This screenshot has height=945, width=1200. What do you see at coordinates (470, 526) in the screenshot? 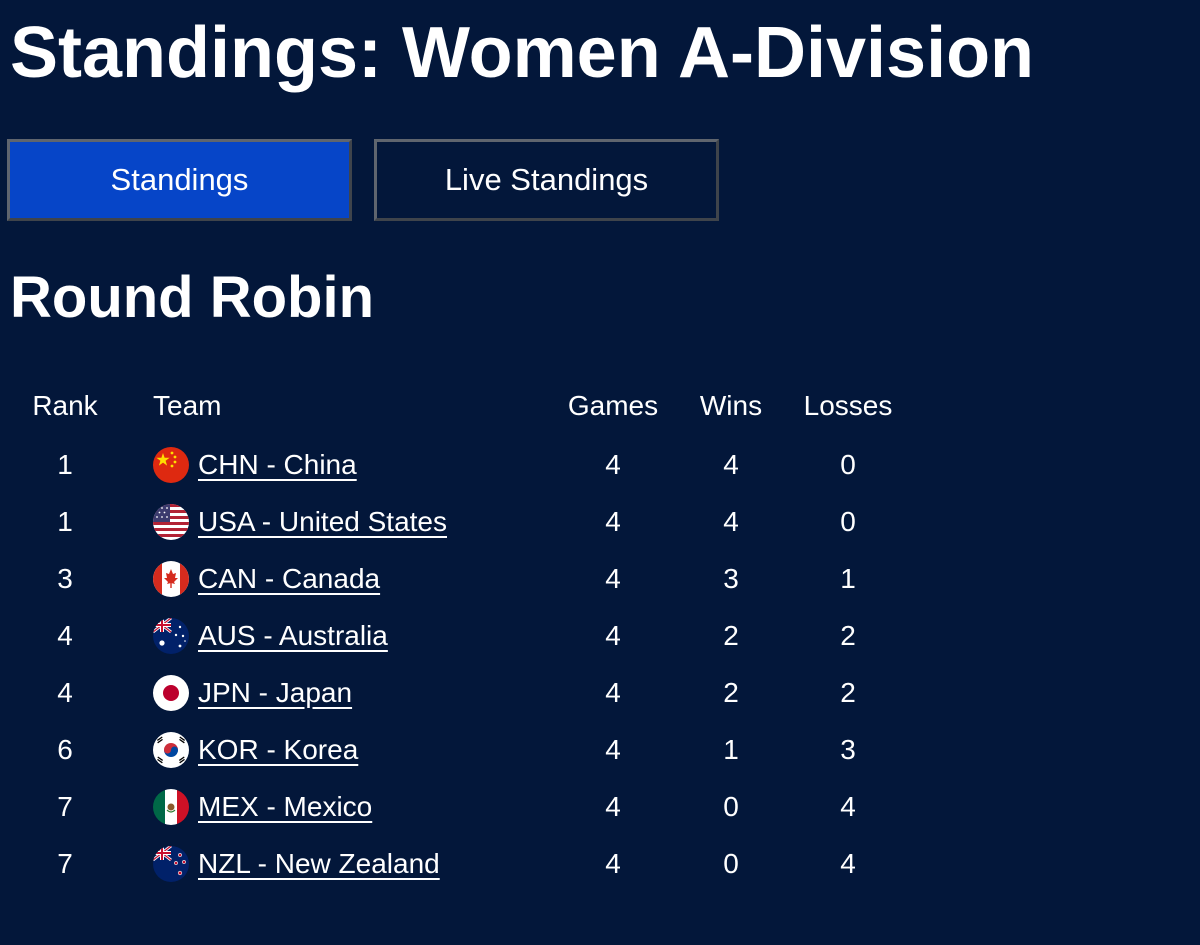
I see `table-row: 1 USA - United States 4 4 0` at bounding box center [470, 526].